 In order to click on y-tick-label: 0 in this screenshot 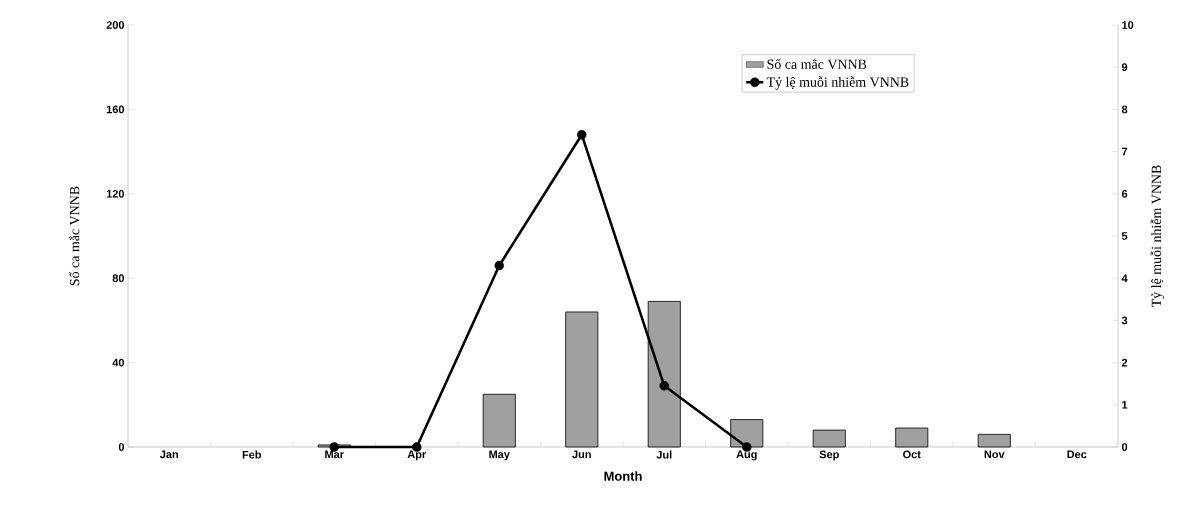, I will do `click(121, 447)`.